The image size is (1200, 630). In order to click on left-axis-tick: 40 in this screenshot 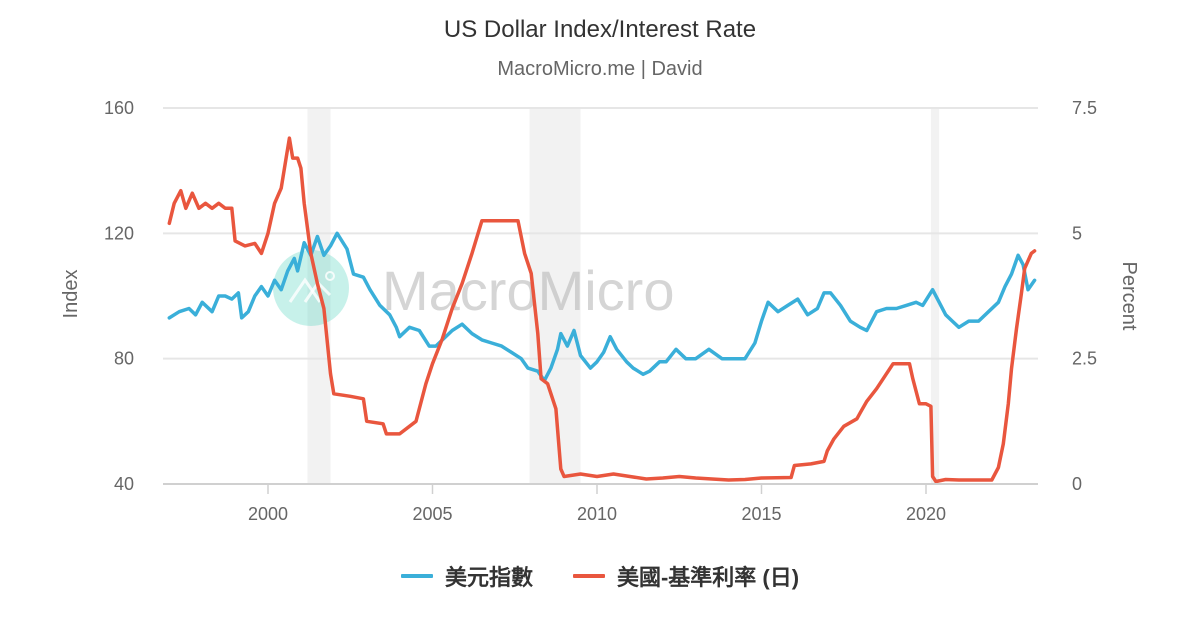, I will do `click(124, 484)`.